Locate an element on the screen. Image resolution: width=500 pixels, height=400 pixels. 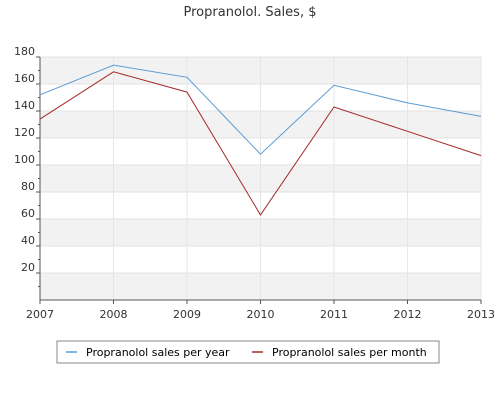
x-tick-label: 2009 is located at coordinates (187, 314).